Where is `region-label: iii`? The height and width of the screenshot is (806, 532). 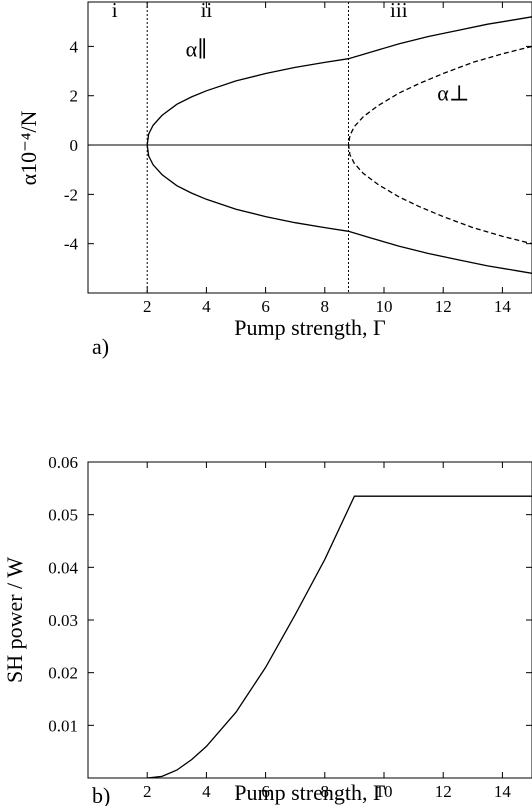 region-label: iii is located at coordinates (399, 11).